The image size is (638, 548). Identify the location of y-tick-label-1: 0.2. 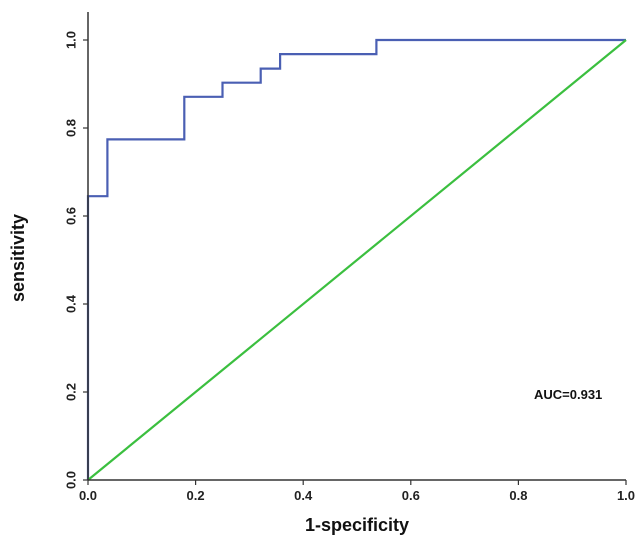
(71, 392).